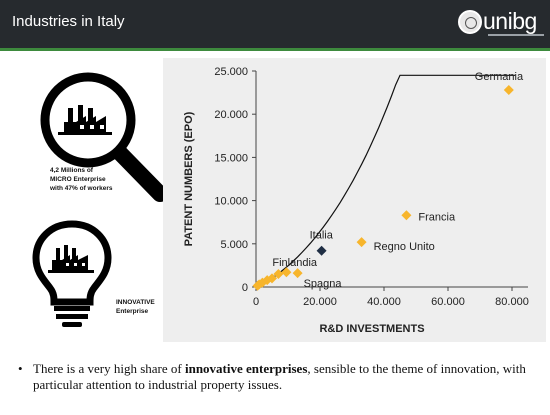  What do you see at coordinates (437, 217) in the screenshot?
I see `data-label: Francia` at bounding box center [437, 217].